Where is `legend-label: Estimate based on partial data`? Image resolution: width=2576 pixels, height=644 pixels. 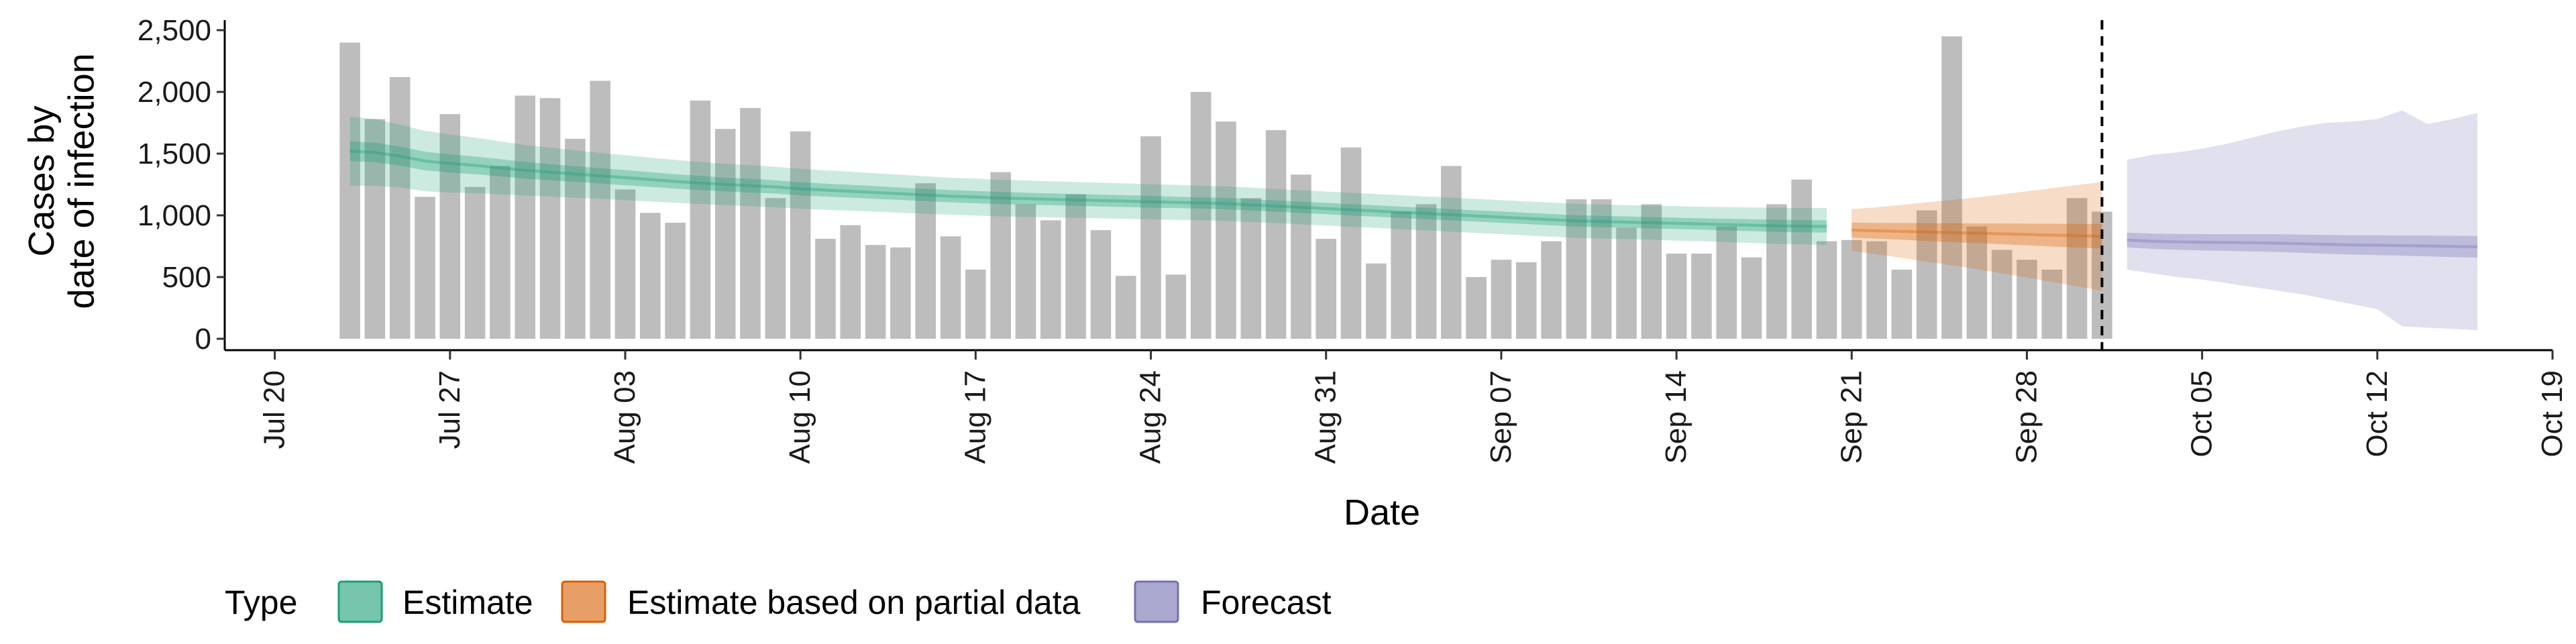
legend-label: Estimate based on partial data is located at coordinates (854, 602).